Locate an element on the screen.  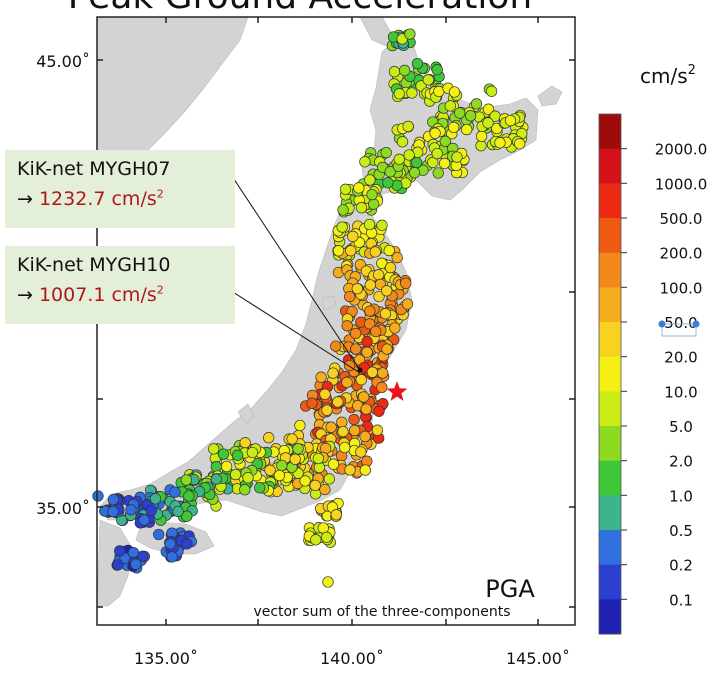
leader-line-mygh07 is located at coordinates (294, 270).